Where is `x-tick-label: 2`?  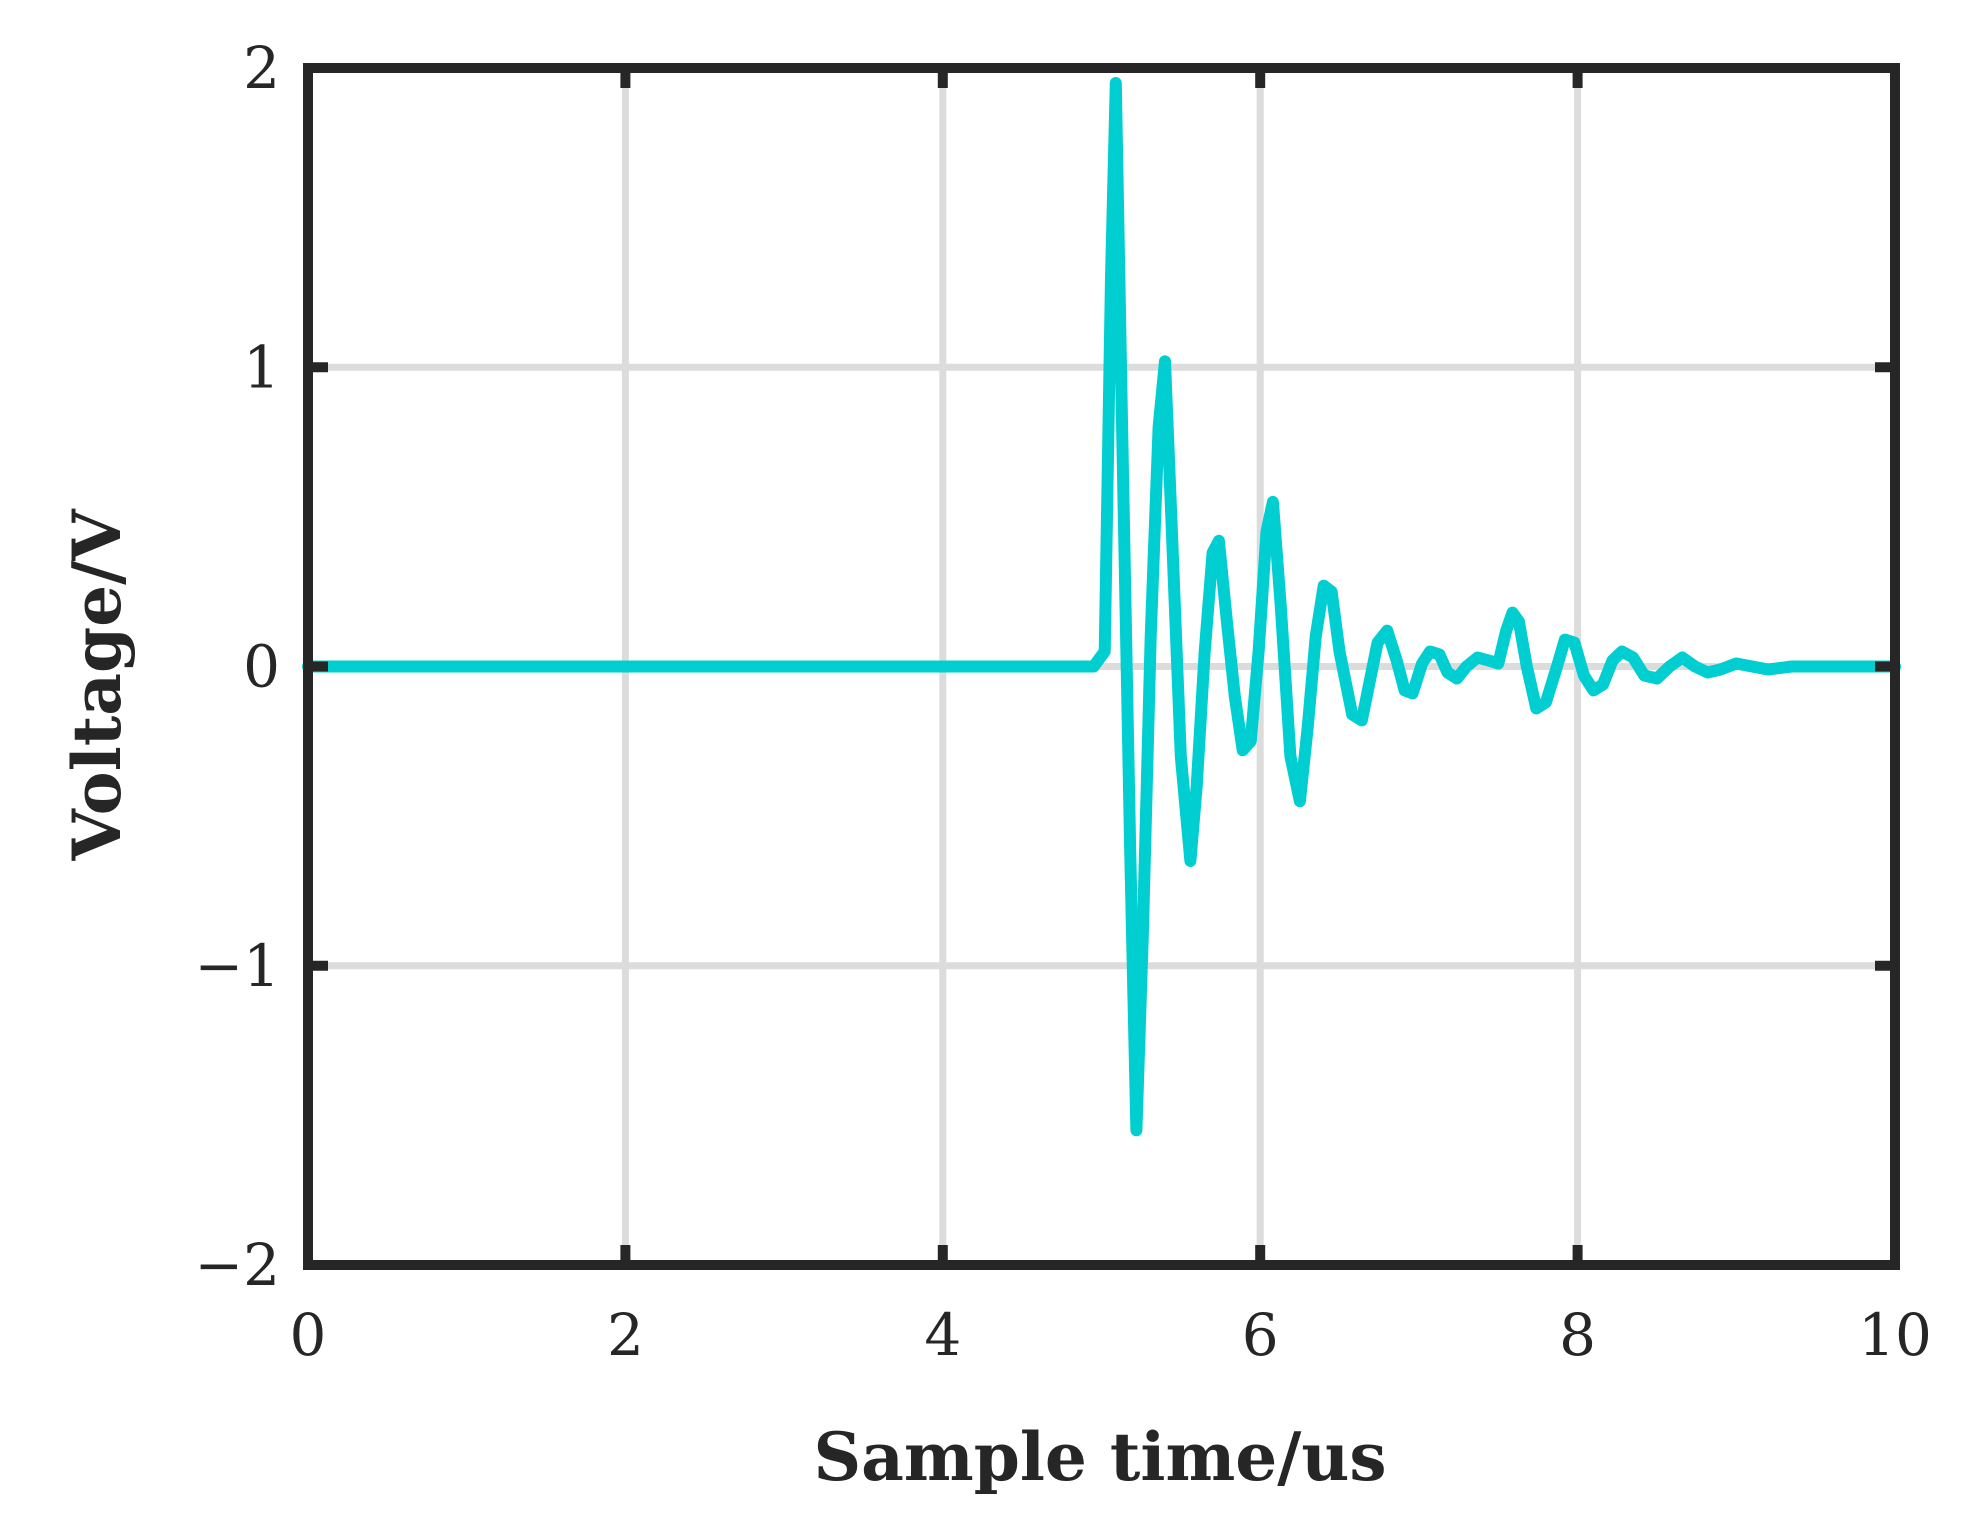 x-tick-label: 2 is located at coordinates (625, 1335).